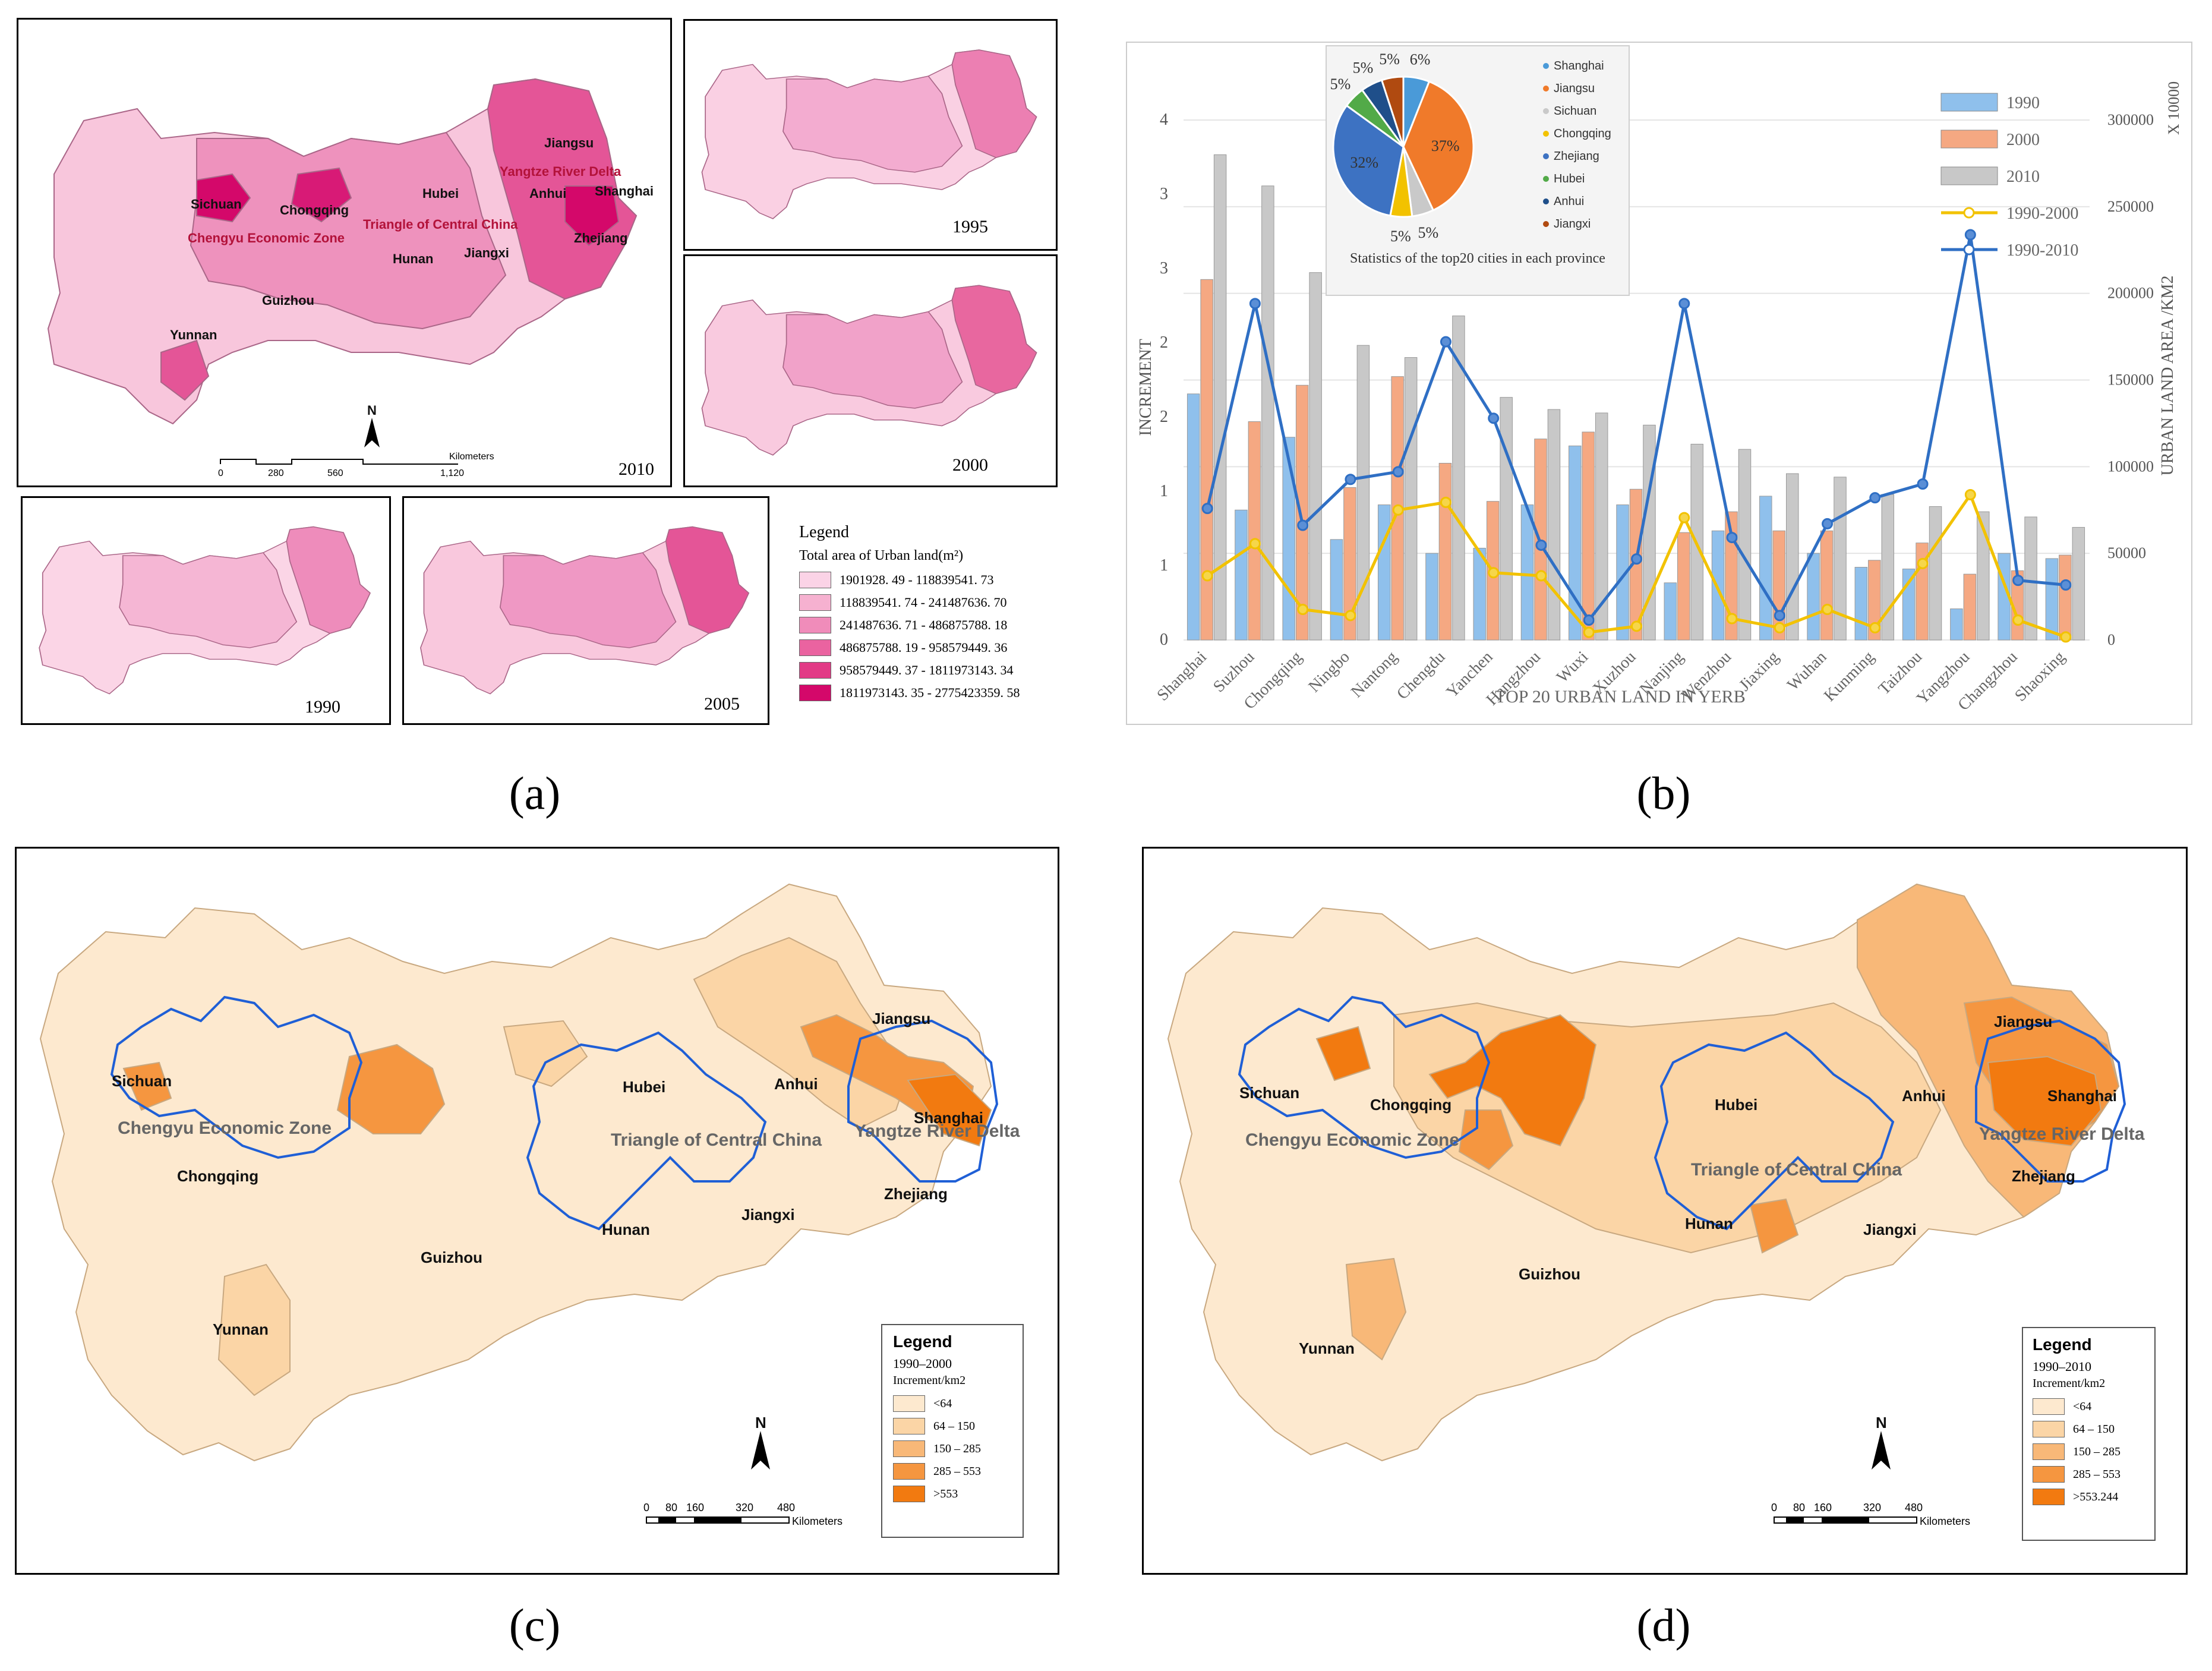  Describe the element at coordinates (2130, 206) in the screenshot. I see `y-right-tick: 250000` at that location.